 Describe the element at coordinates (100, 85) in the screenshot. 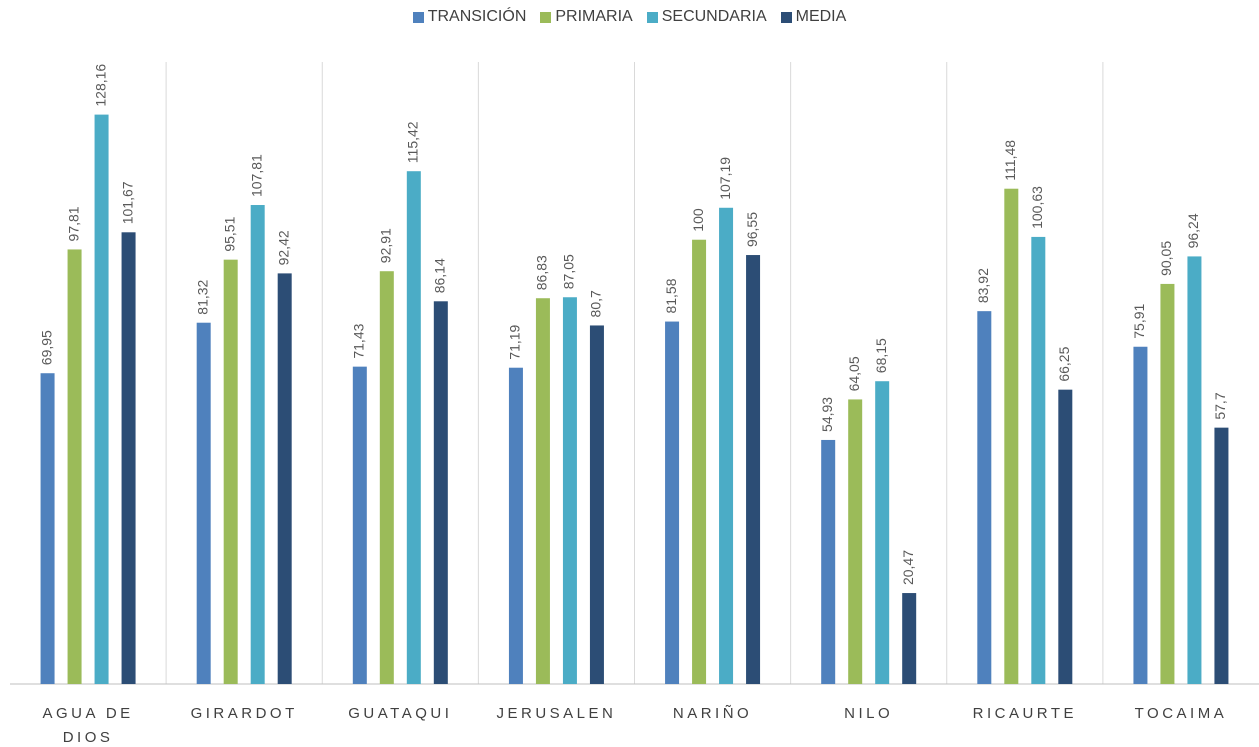

I see `value-label: 128,16` at that location.